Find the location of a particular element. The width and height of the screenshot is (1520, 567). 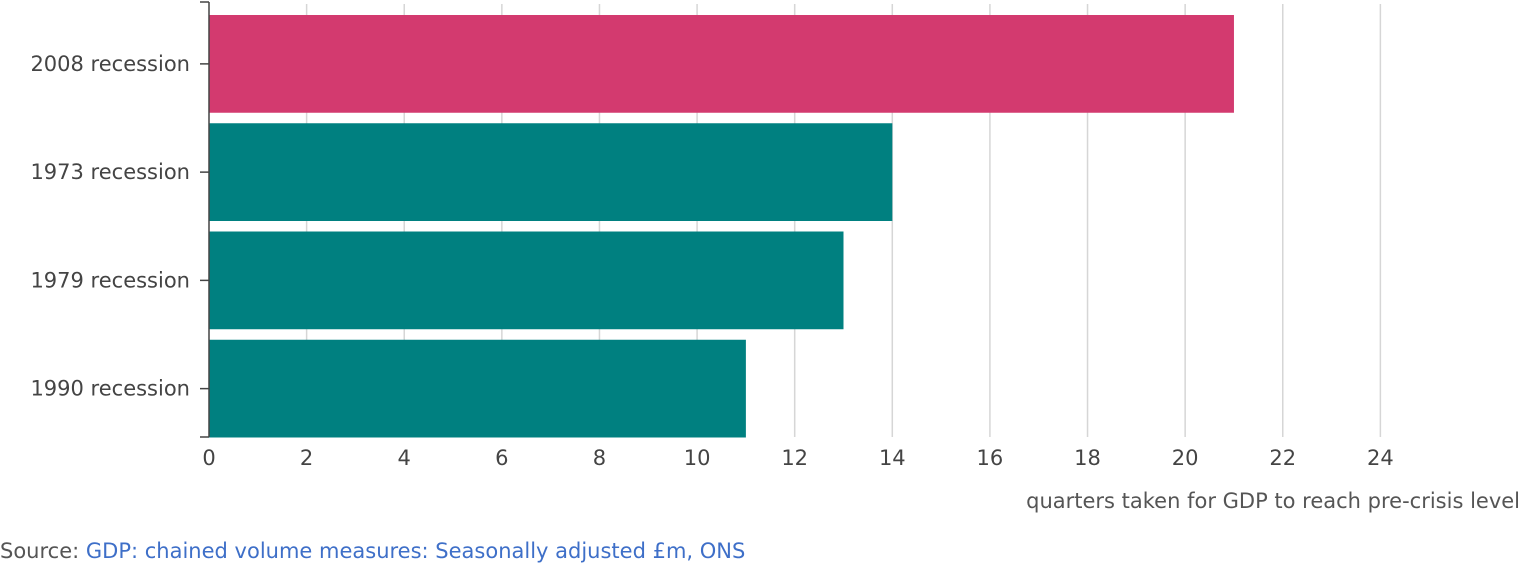

bar-2008-recession is located at coordinates (721, 64).